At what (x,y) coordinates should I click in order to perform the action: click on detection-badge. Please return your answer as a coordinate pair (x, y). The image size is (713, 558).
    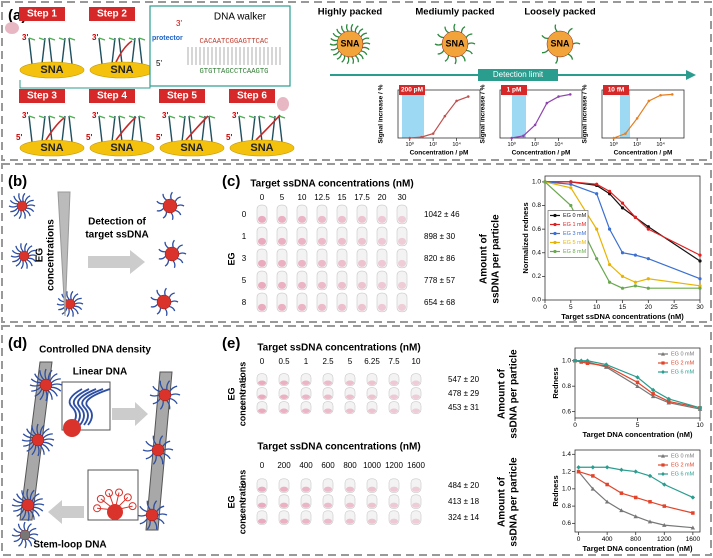
    Looking at the image, I should click on (518, 75).